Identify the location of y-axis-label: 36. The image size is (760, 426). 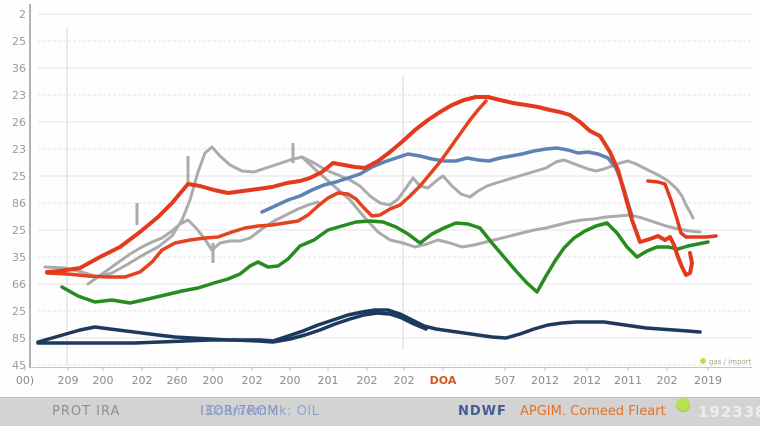
(19, 68).